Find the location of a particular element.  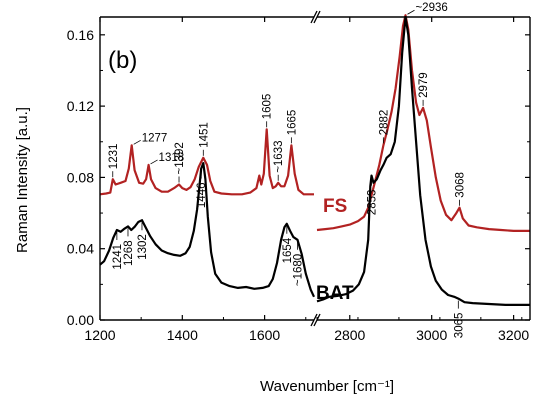

x-tick-label: 1400 is located at coordinates (182, 335).